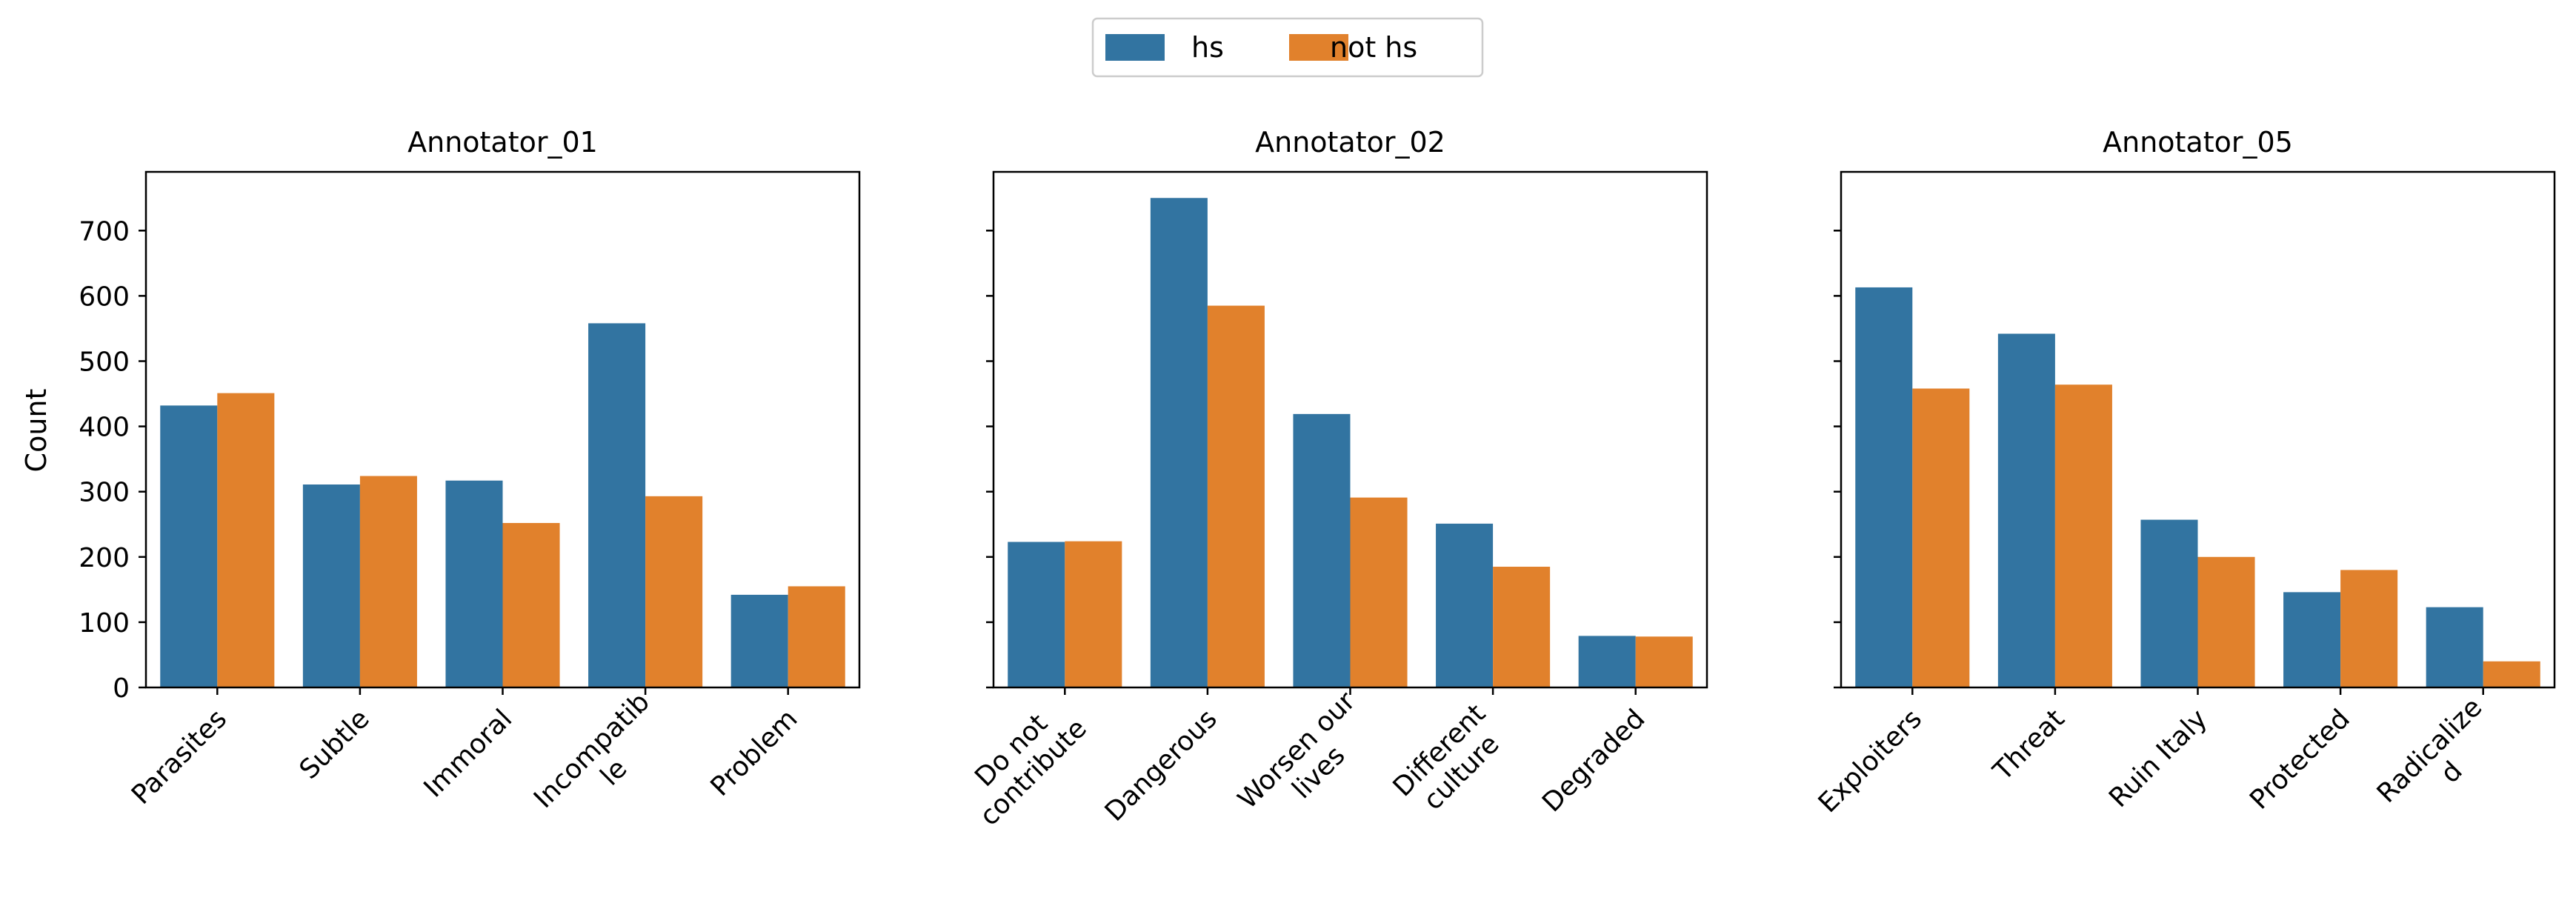 This screenshot has height=906, width=2576. I want to click on subplot-title: Annotator_01, so click(502, 142).